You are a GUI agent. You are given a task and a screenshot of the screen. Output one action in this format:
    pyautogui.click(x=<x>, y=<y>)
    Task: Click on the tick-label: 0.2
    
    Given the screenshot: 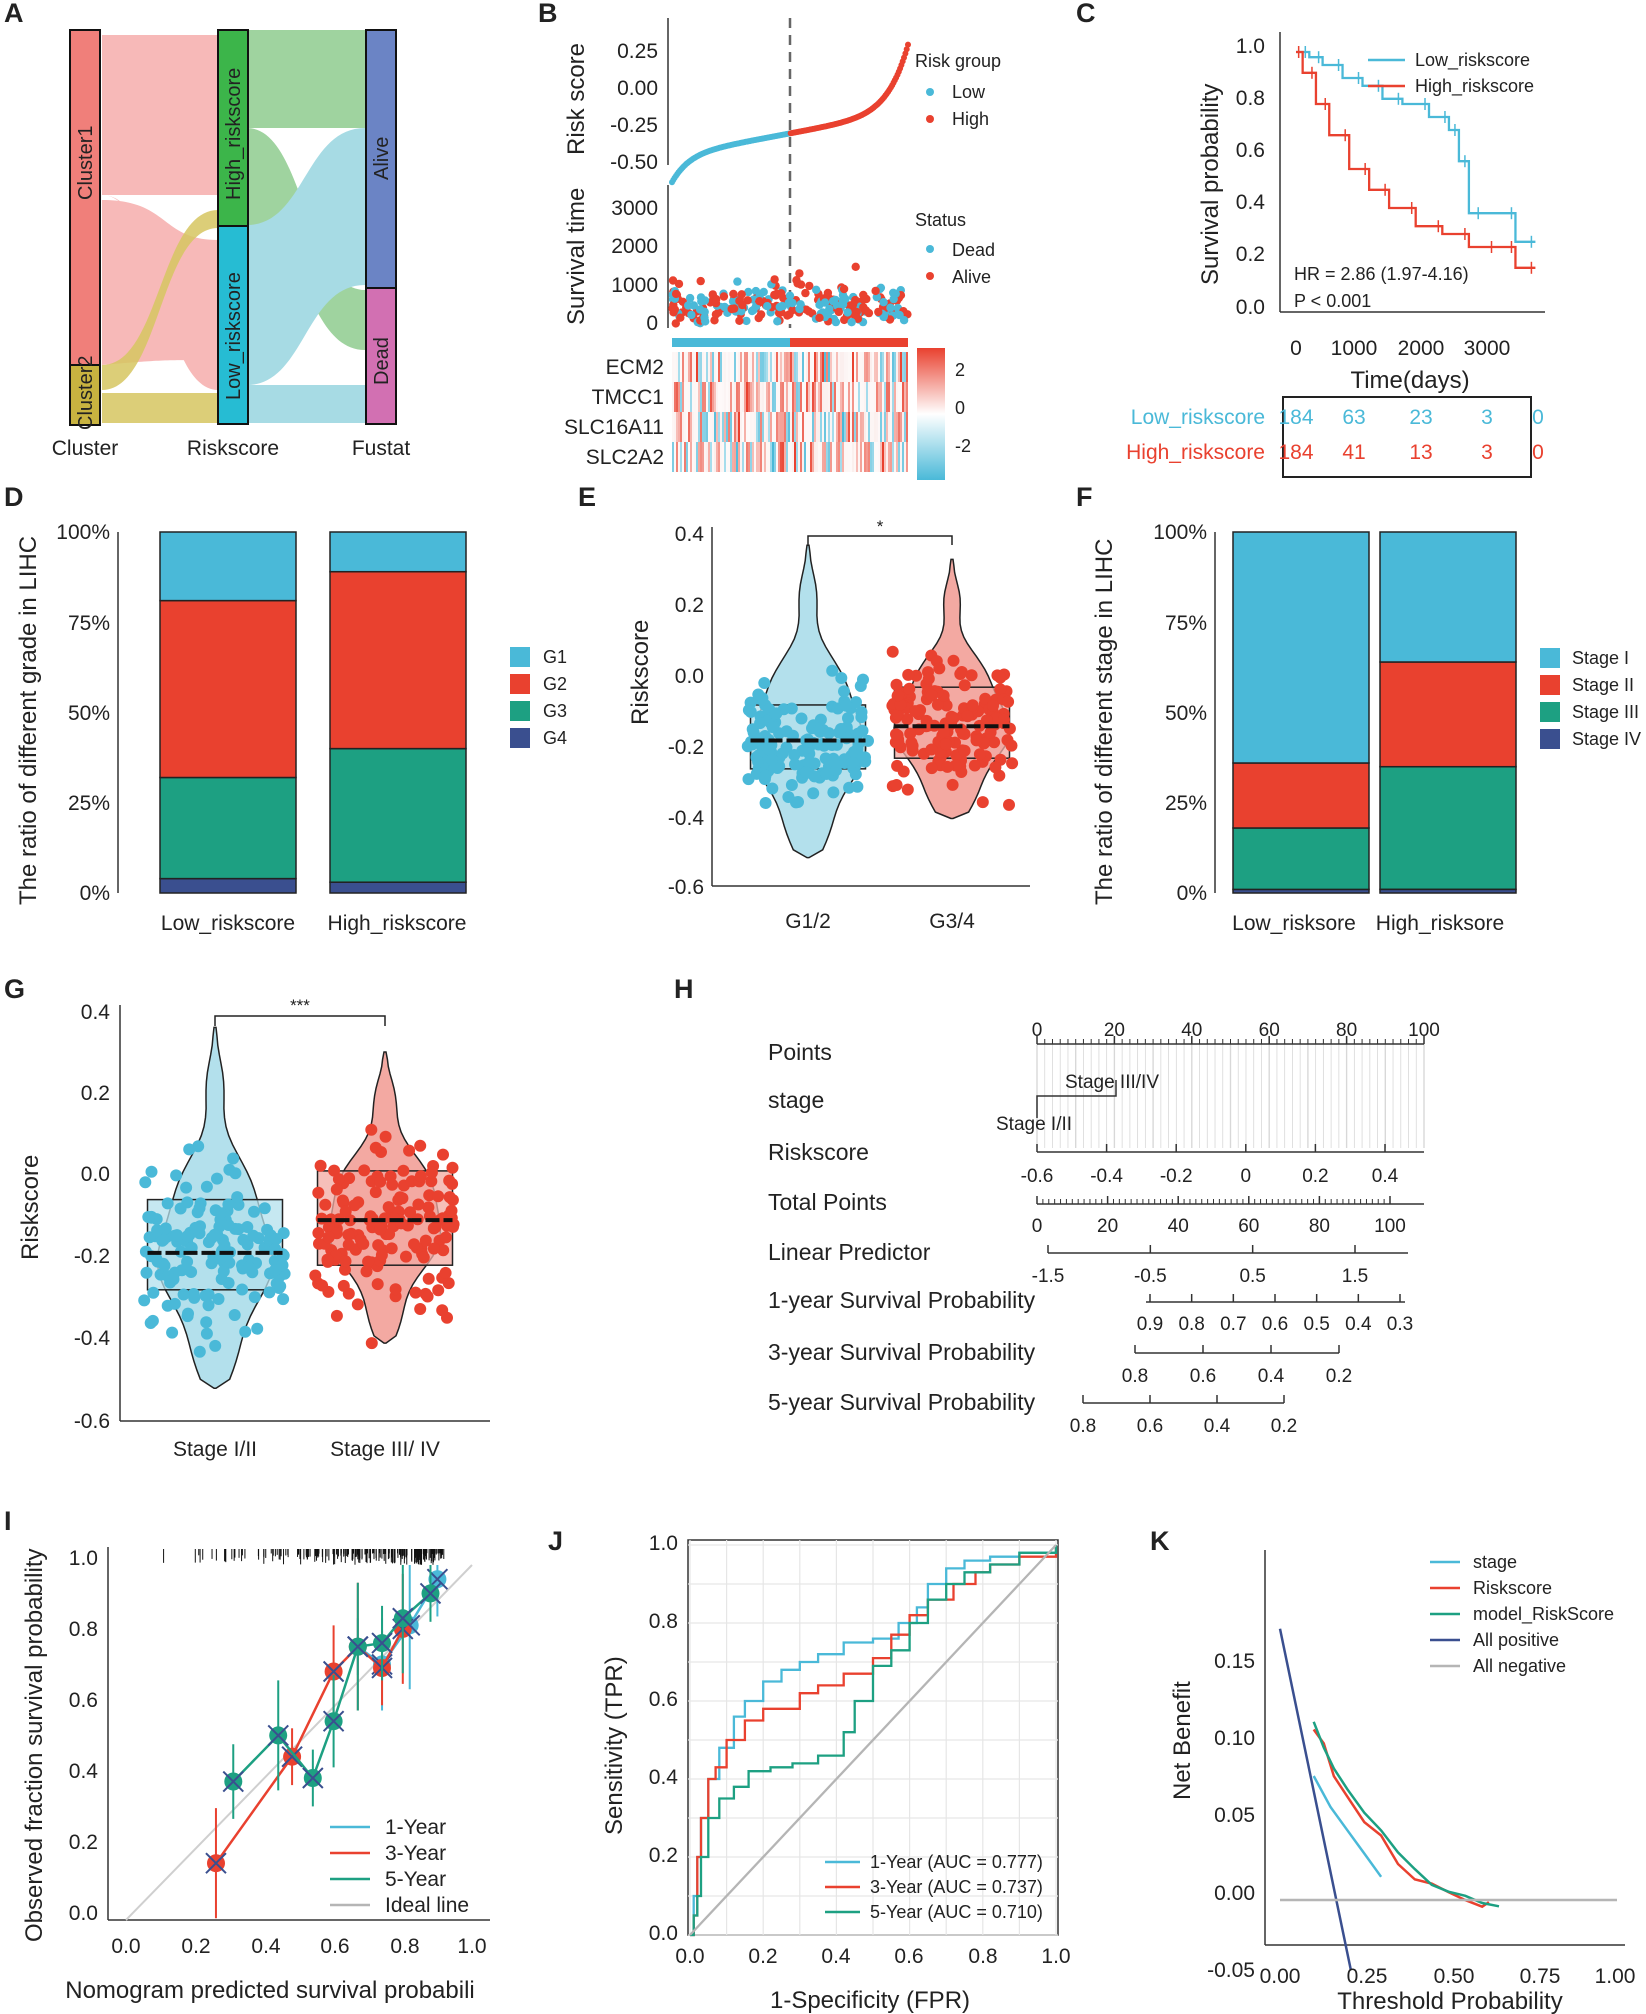 What is the action you would take?
    pyautogui.click(x=1315, y=1176)
    